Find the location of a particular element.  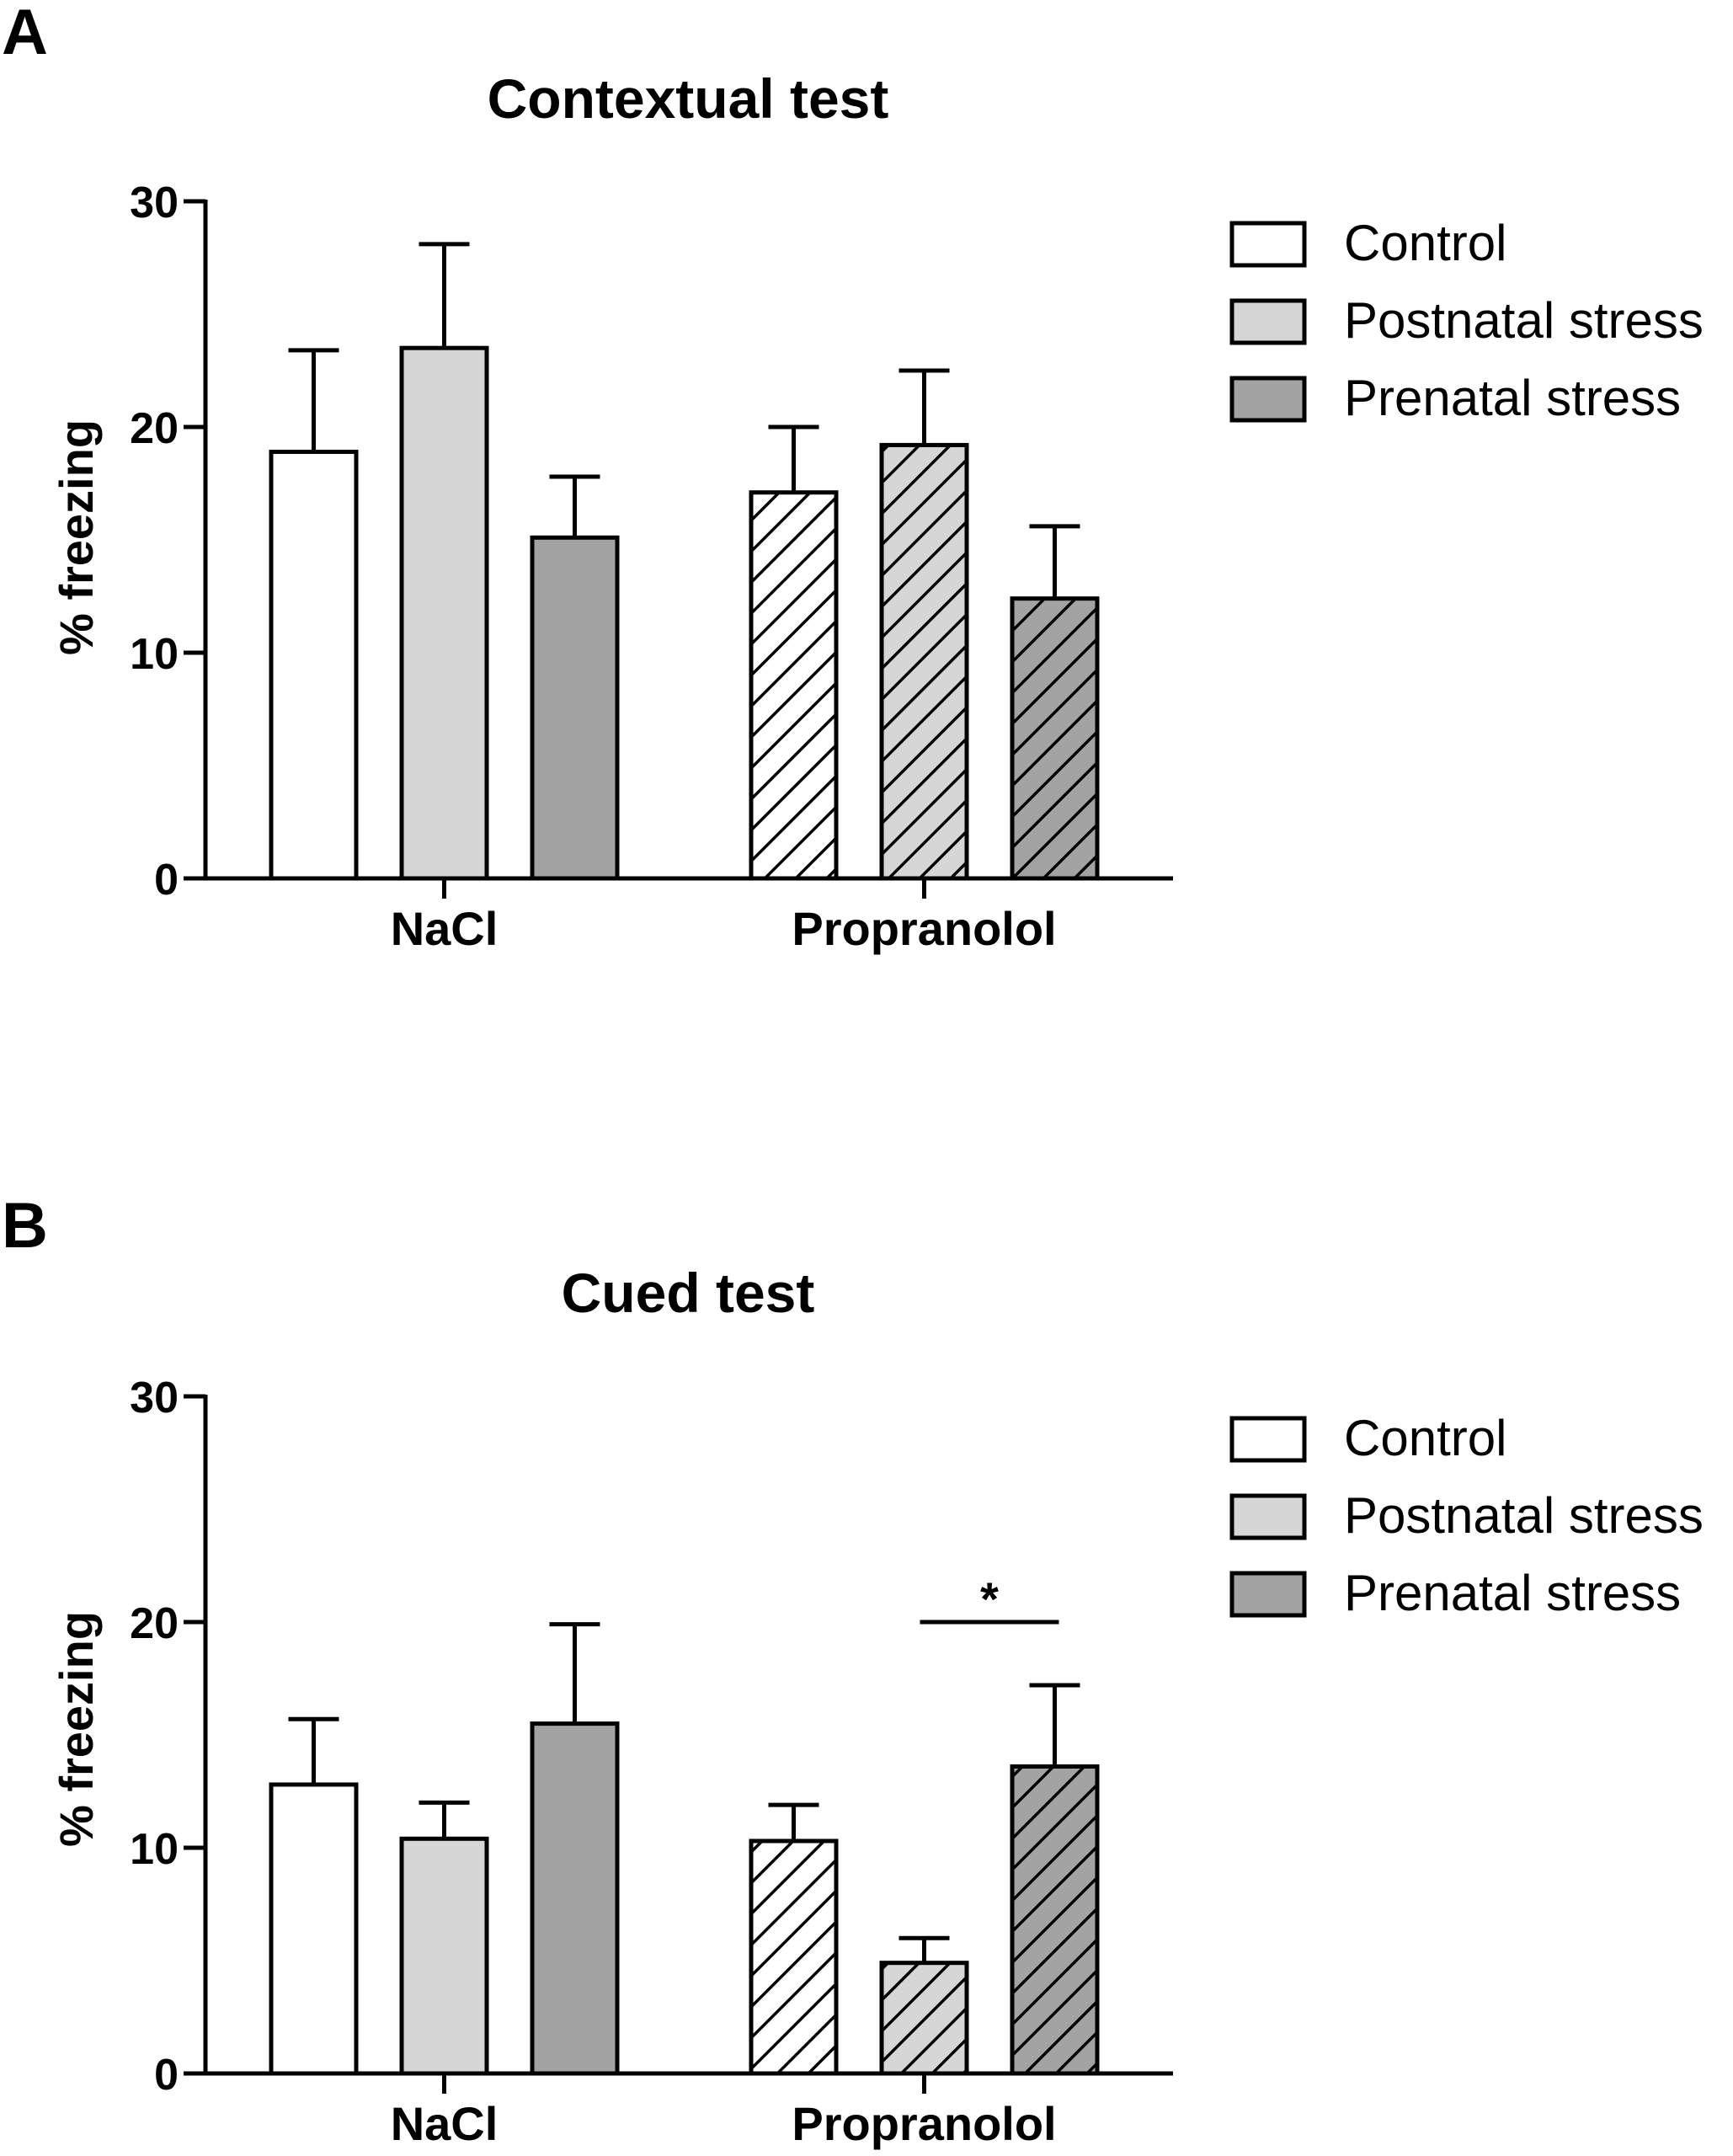

panel-label: B is located at coordinates (25, 1226).